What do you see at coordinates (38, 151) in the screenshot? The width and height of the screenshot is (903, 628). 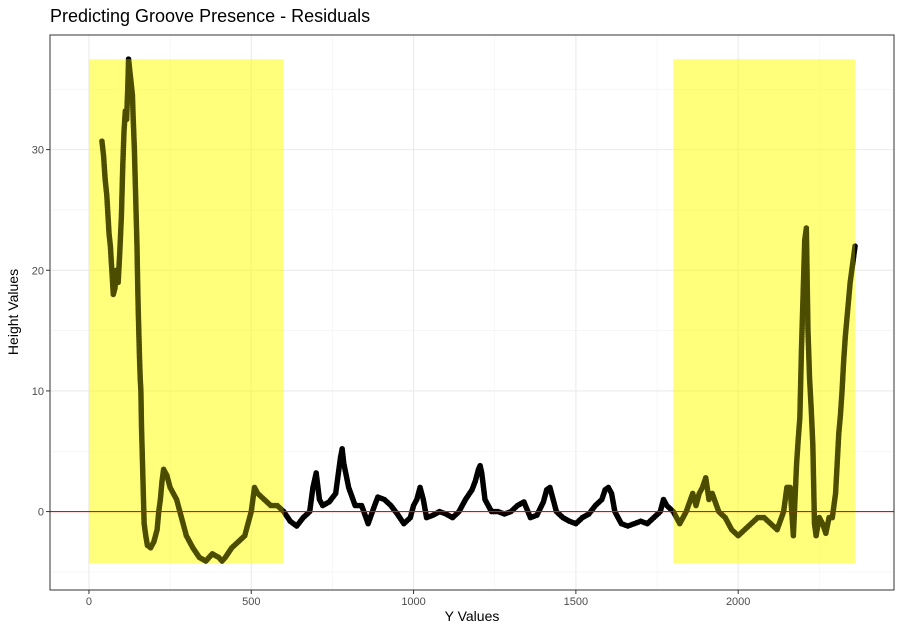 I see `y-tick-label: 30` at bounding box center [38, 151].